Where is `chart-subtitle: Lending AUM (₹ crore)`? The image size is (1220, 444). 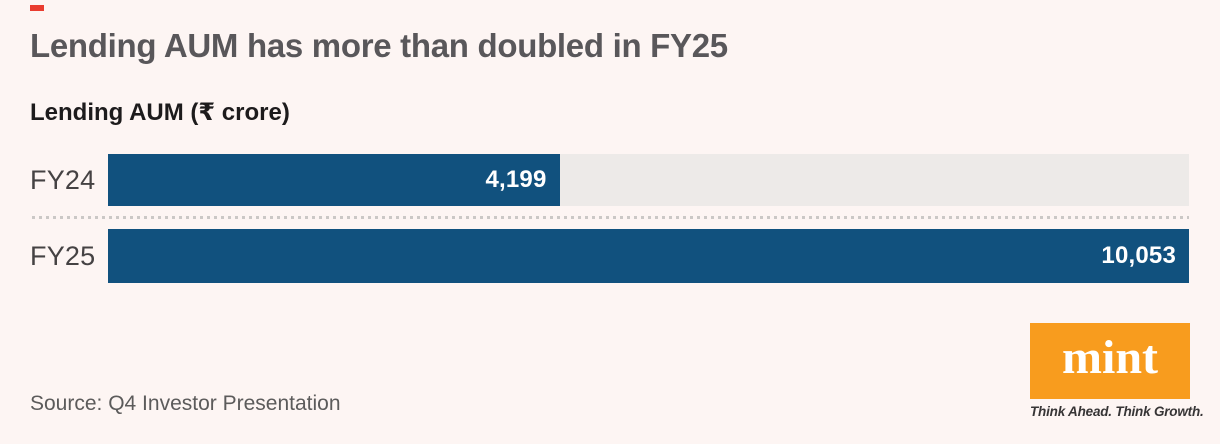 chart-subtitle: Lending AUM (₹ crore) is located at coordinates (160, 112).